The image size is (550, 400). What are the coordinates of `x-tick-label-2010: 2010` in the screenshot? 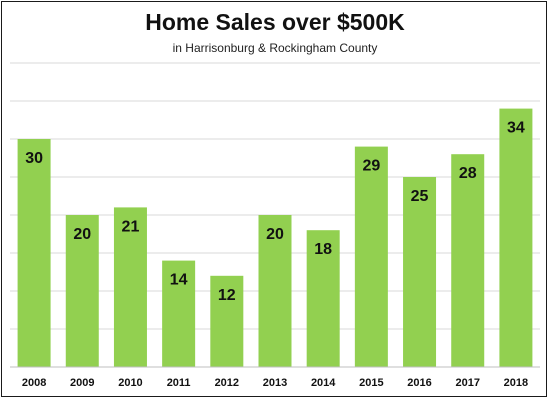 It's located at (130, 383).